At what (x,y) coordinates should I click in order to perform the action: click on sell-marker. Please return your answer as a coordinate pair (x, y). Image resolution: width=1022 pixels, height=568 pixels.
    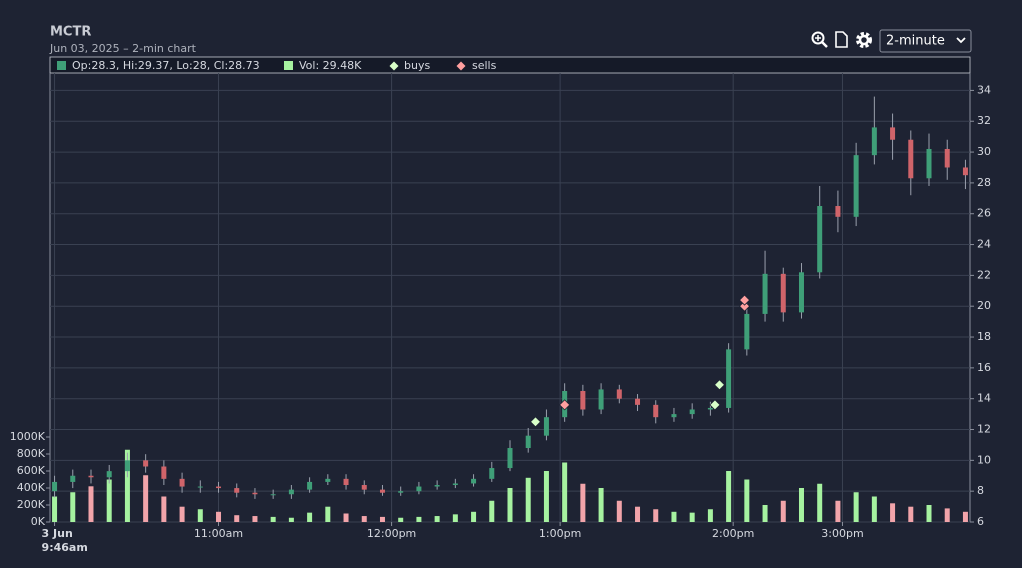
    Looking at the image, I should click on (744, 306).